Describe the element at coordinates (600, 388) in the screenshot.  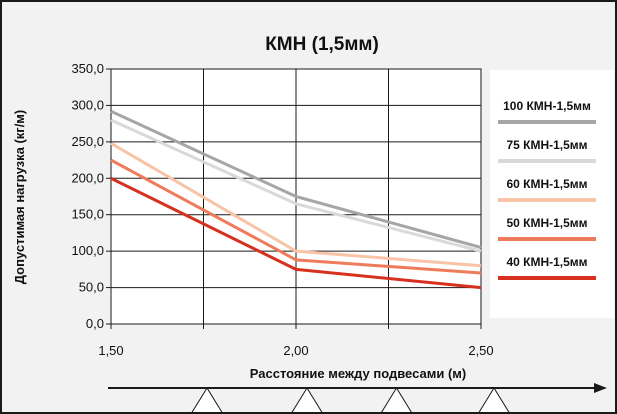
I see `arrow-head-icon` at that location.